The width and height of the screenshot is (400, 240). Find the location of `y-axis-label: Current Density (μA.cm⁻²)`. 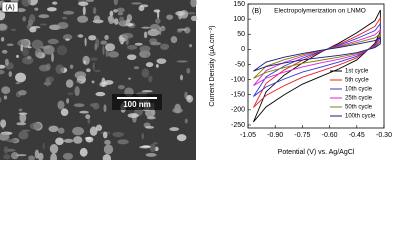

y-axis-label: Current Density (μA.cm⁻²) is located at coordinates (212, 65).